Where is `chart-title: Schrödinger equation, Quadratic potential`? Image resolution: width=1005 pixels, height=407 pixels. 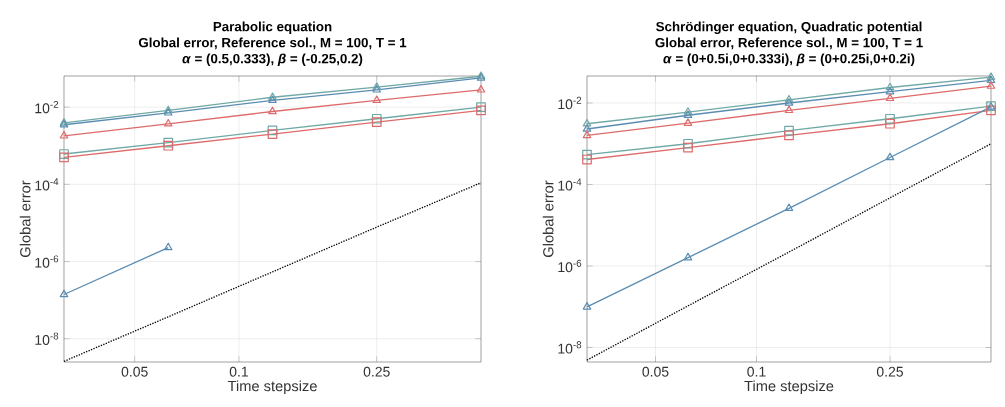 chart-title: Schrödinger equation, Quadratic potential is located at coordinates (789, 28).